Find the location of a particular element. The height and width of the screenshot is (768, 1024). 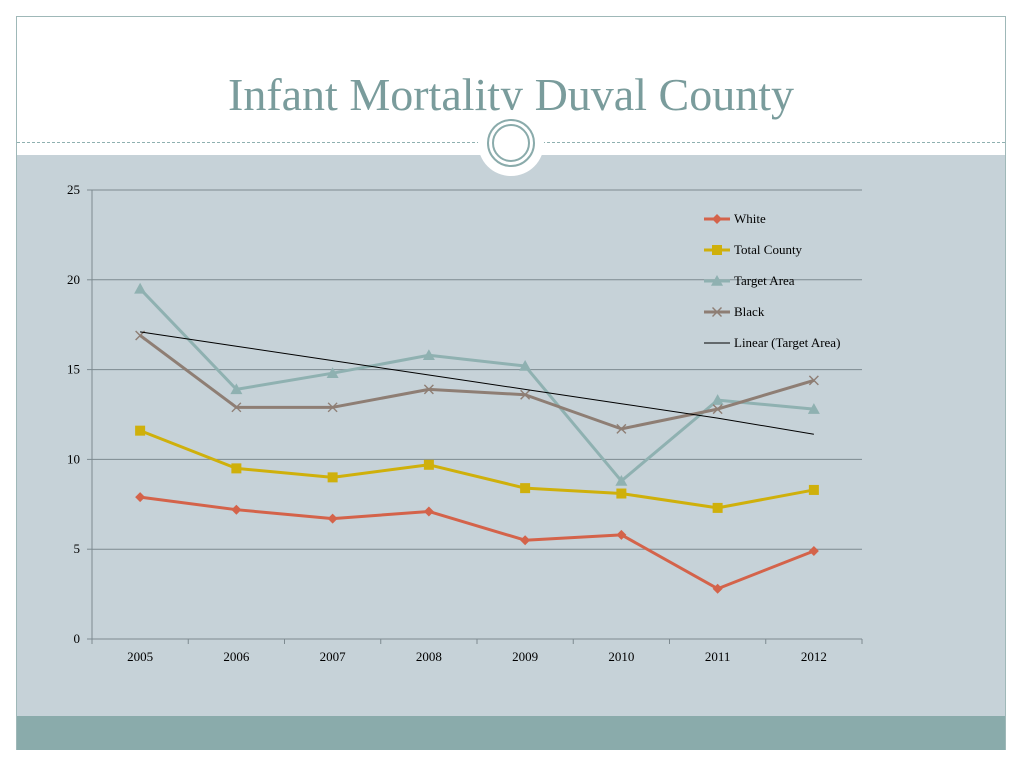

legend-item-target-area: Target Area is located at coordinates (749, 280).